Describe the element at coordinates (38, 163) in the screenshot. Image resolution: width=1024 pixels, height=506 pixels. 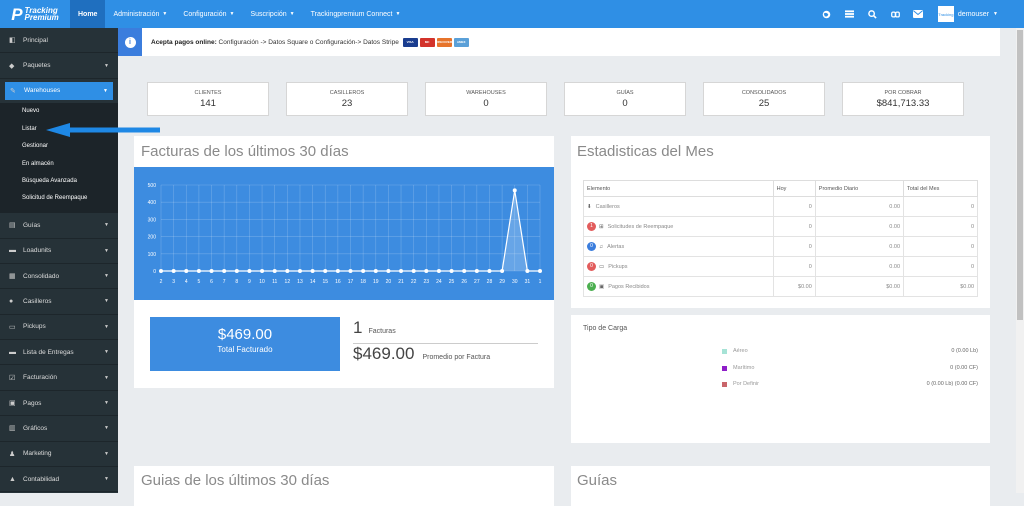
I see `submenu-item-3: En almacén` at that location.